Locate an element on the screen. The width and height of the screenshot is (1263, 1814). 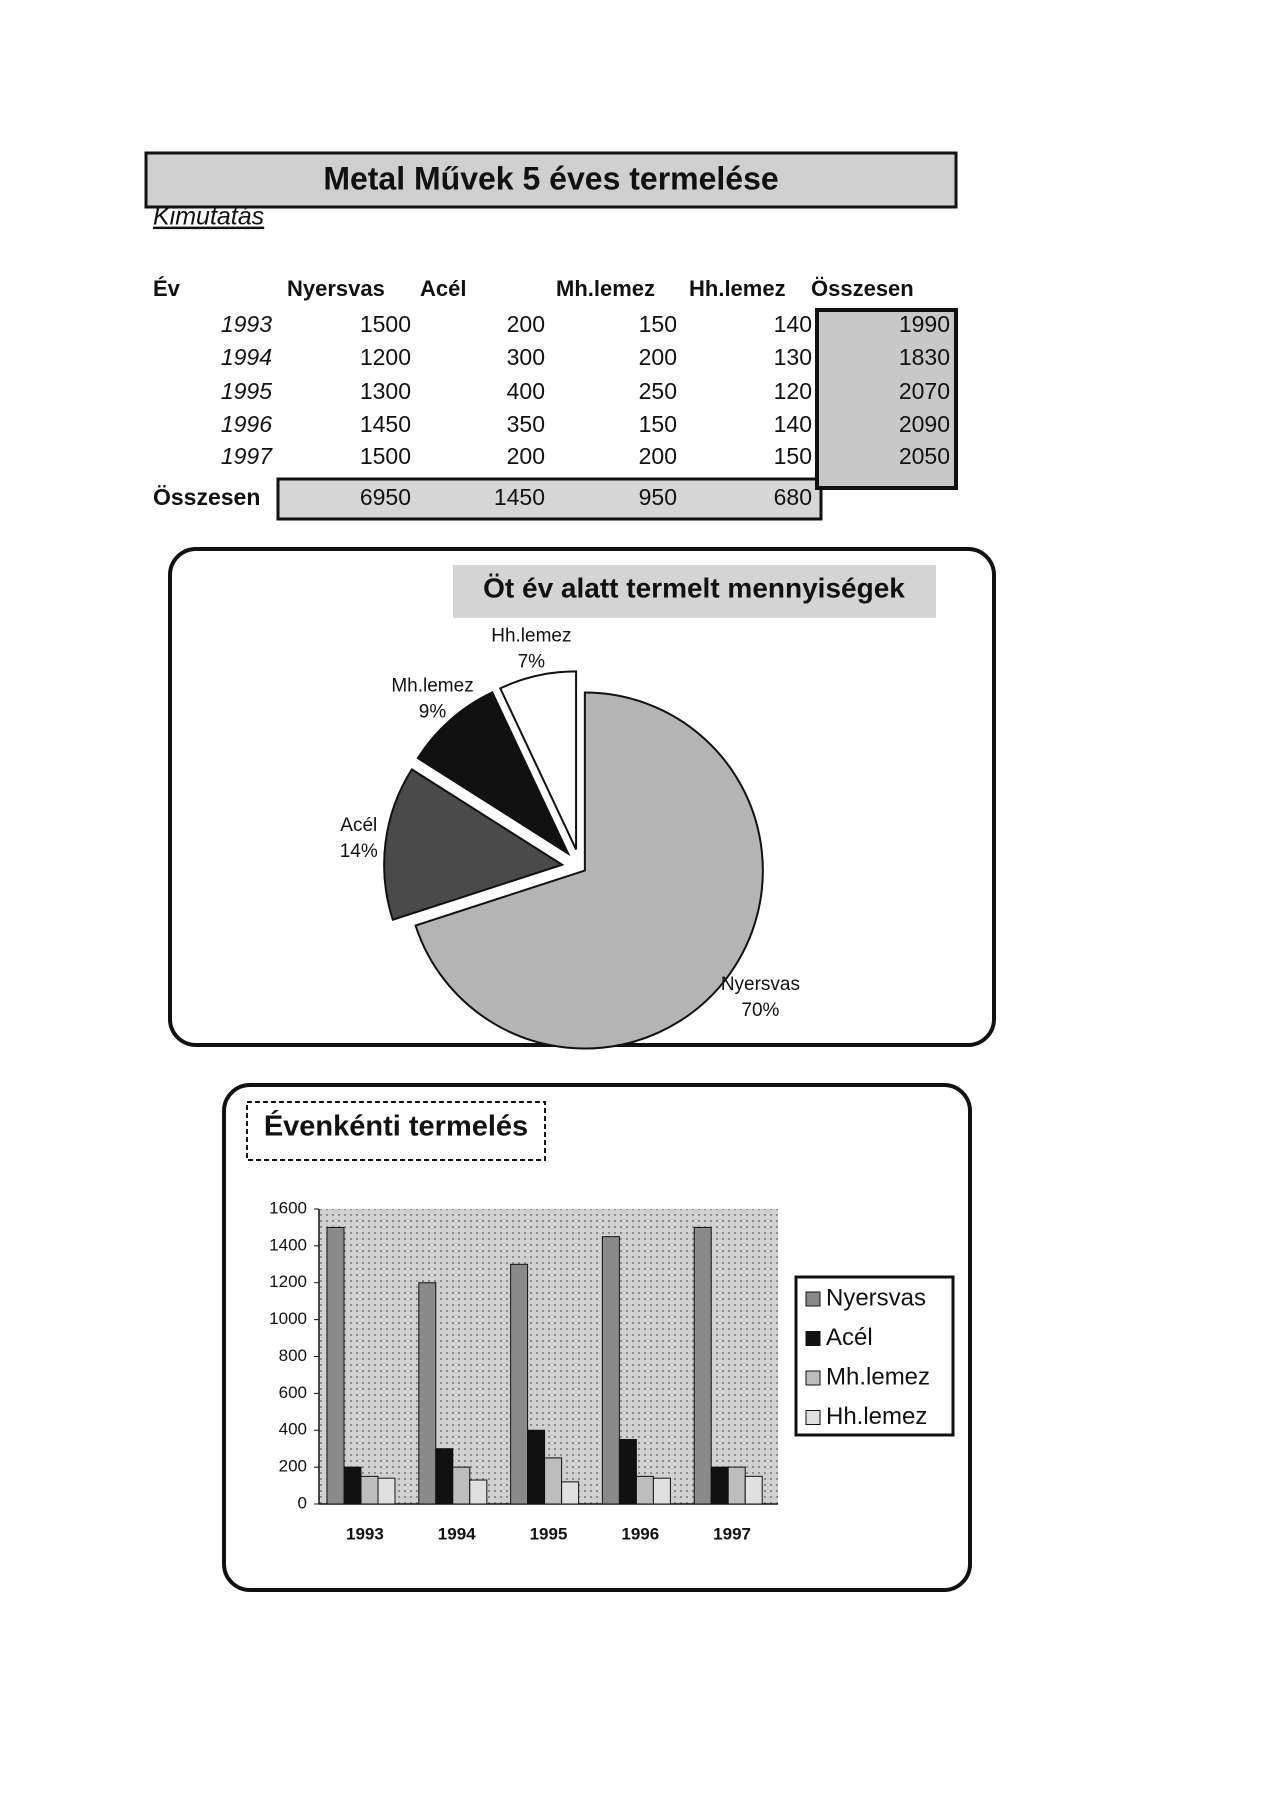
y-tick-label: 600 is located at coordinates (293, 1392).